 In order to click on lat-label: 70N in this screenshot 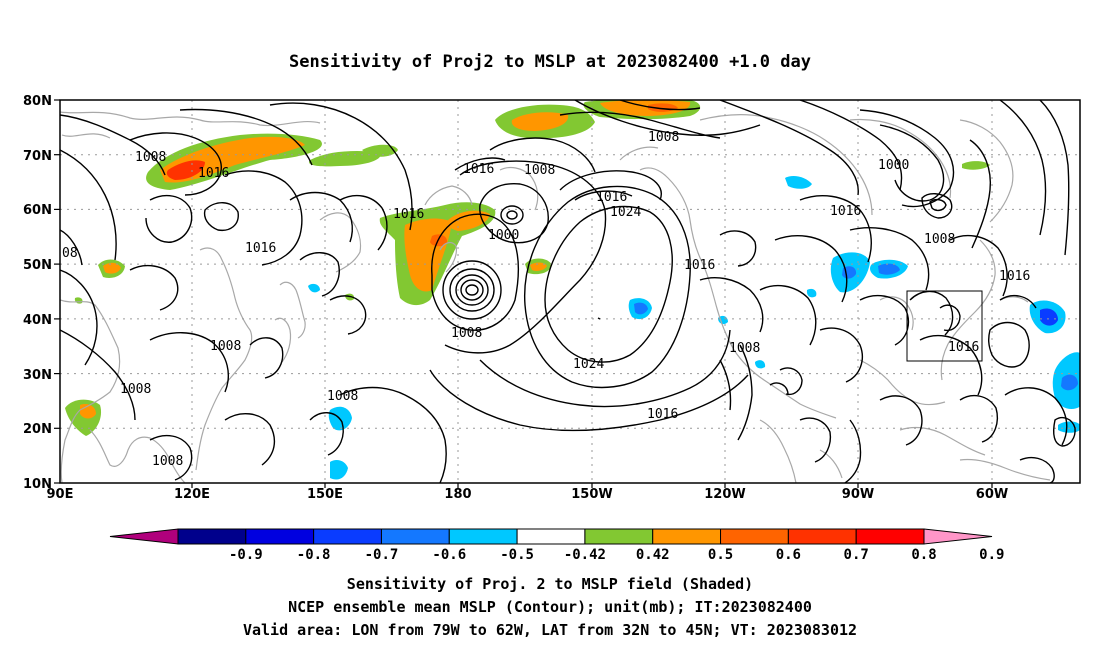, I will do `click(37, 156)`.